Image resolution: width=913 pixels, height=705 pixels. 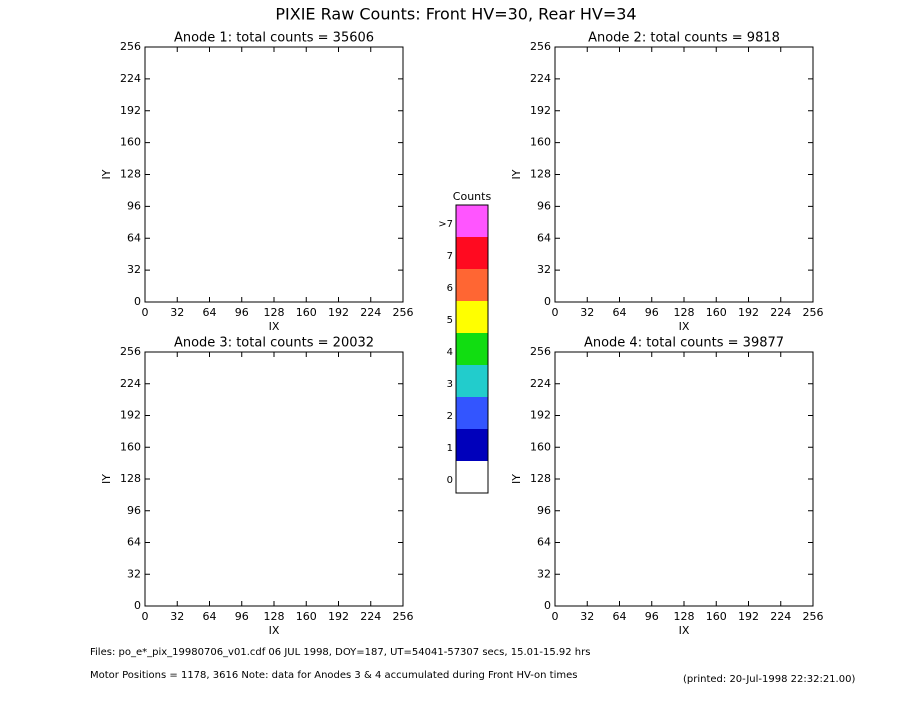 I want to click on colorbar-label: 7, so click(x=450, y=256).